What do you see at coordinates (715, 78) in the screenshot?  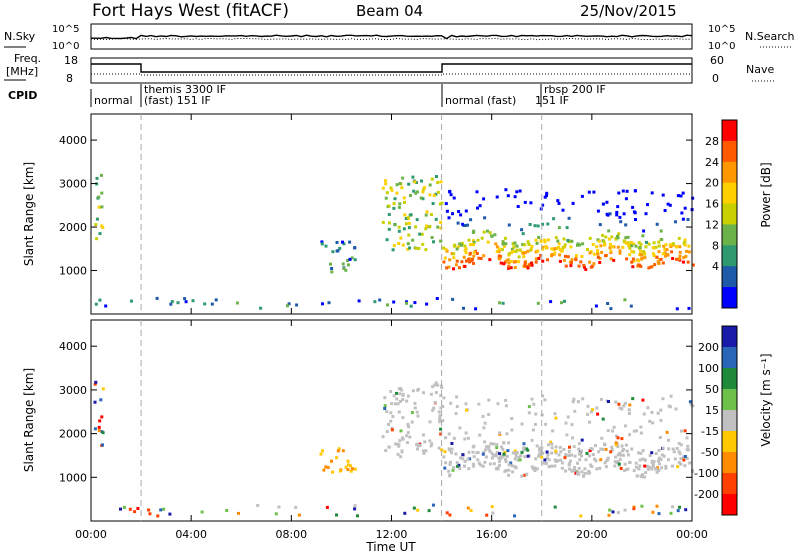 I see `nave-tick-bottom: 0` at bounding box center [715, 78].